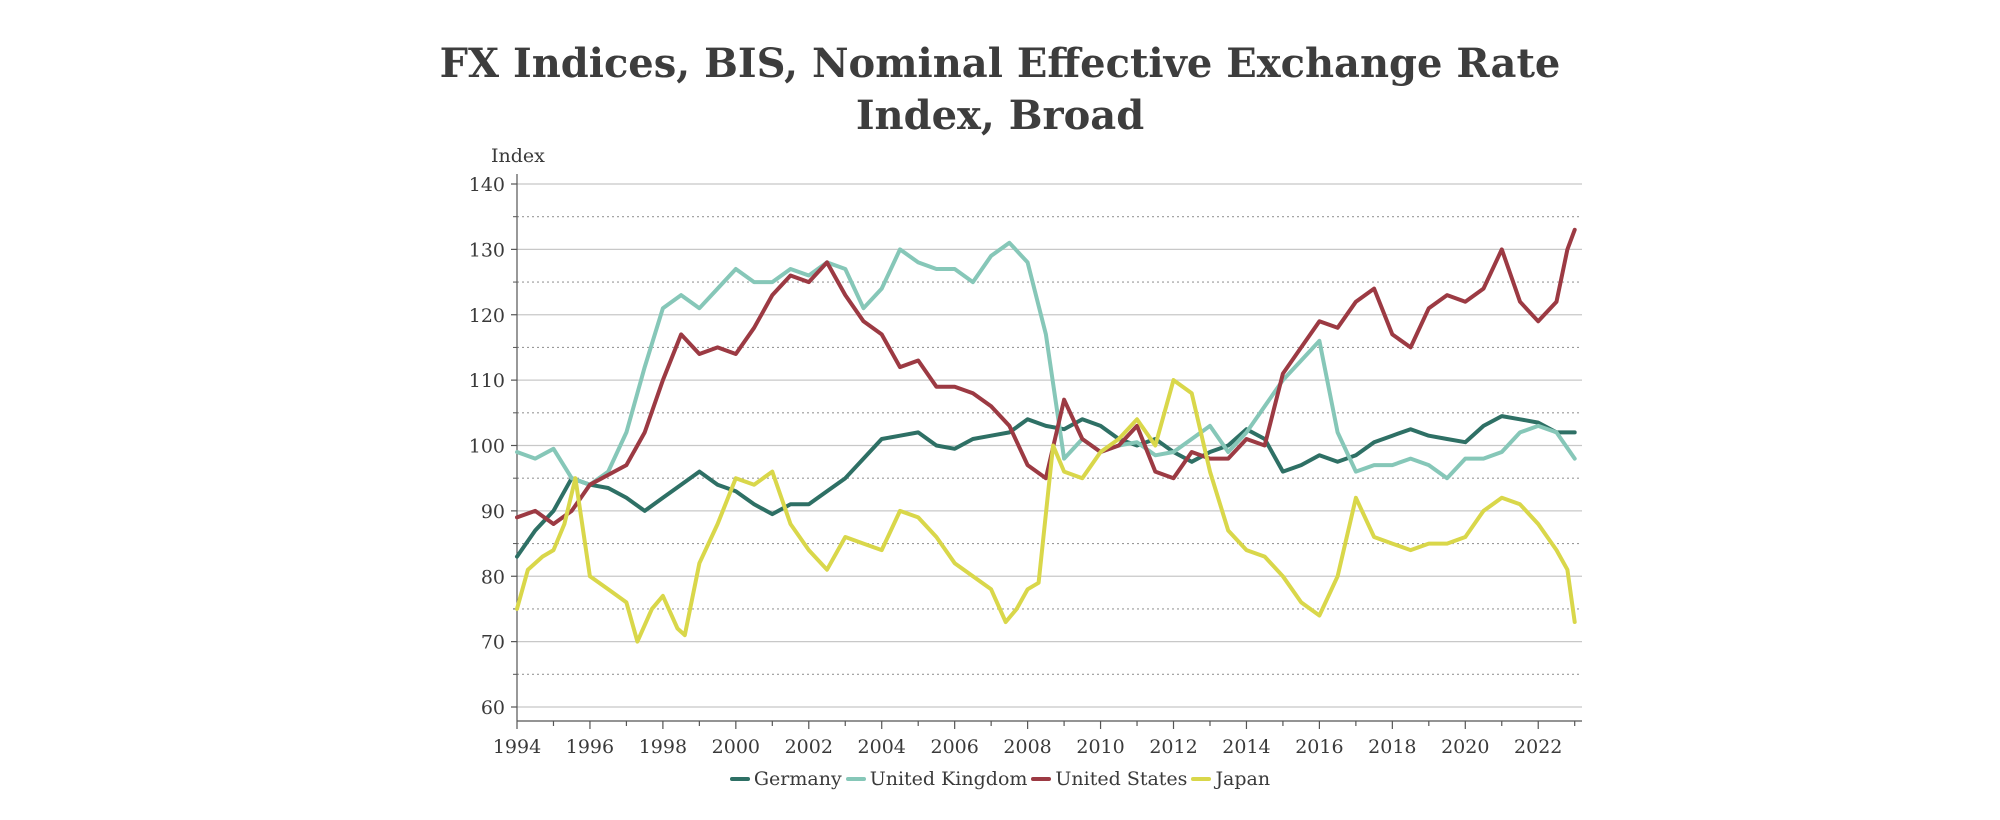 The width and height of the screenshot is (2000, 820). Describe the element at coordinates (954, 747) in the screenshot. I see `x-tick-label: 2006` at that location.